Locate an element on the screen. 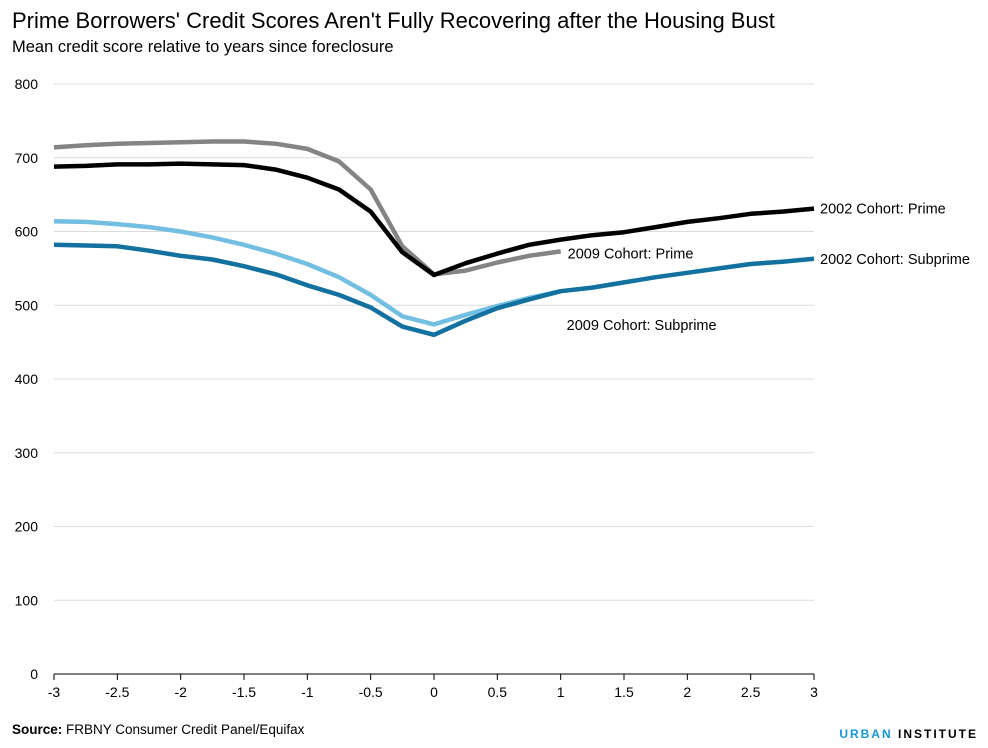 The height and width of the screenshot is (748, 988). y-tick-label: 500 is located at coordinates (27, 305).